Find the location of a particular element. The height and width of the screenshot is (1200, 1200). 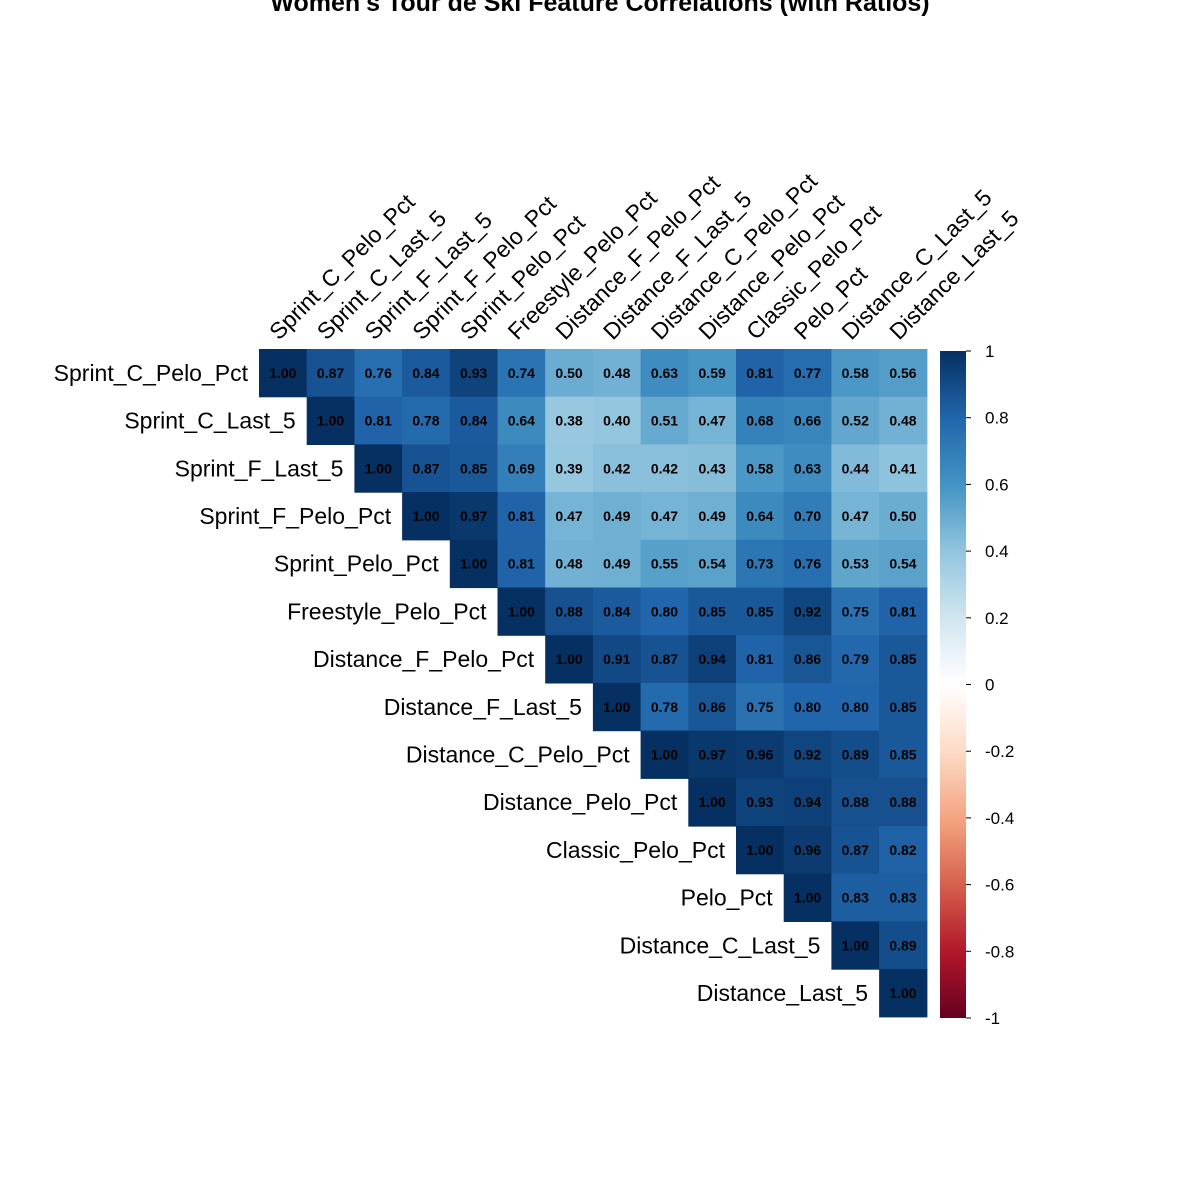

cell-value-label: 0.76 is located at coordinates (378, 373).